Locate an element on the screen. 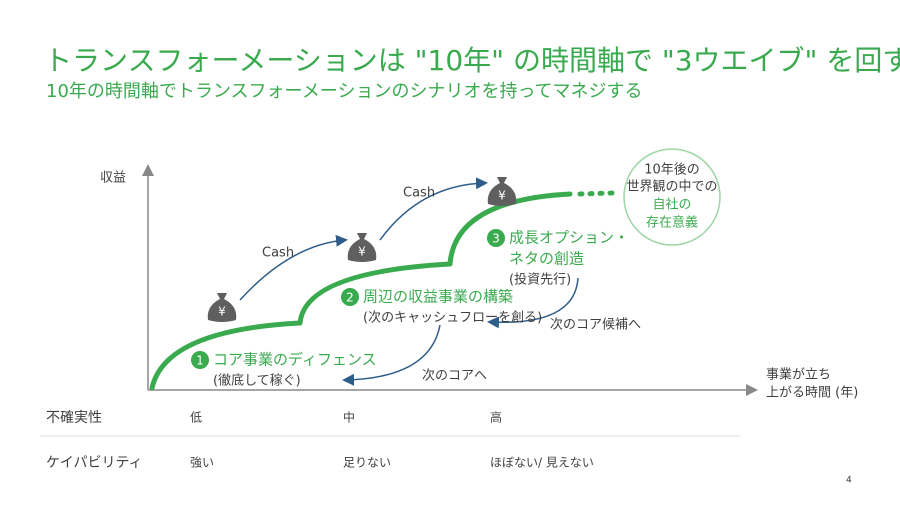 This screenshot has height=506, width=900. table-cell: ほぼない/ 見えない is located at coordinates (542, 463).